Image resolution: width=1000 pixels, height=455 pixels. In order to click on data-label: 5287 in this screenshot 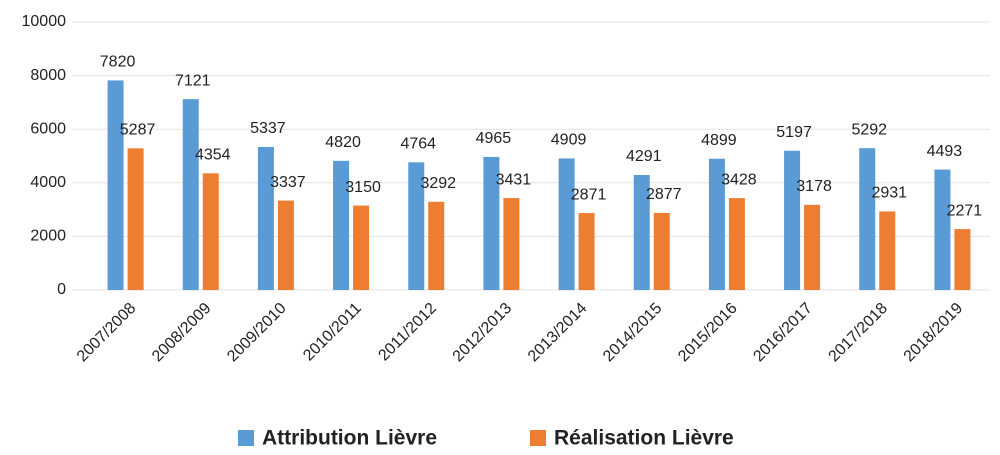, I will do `click(138, 130)`.